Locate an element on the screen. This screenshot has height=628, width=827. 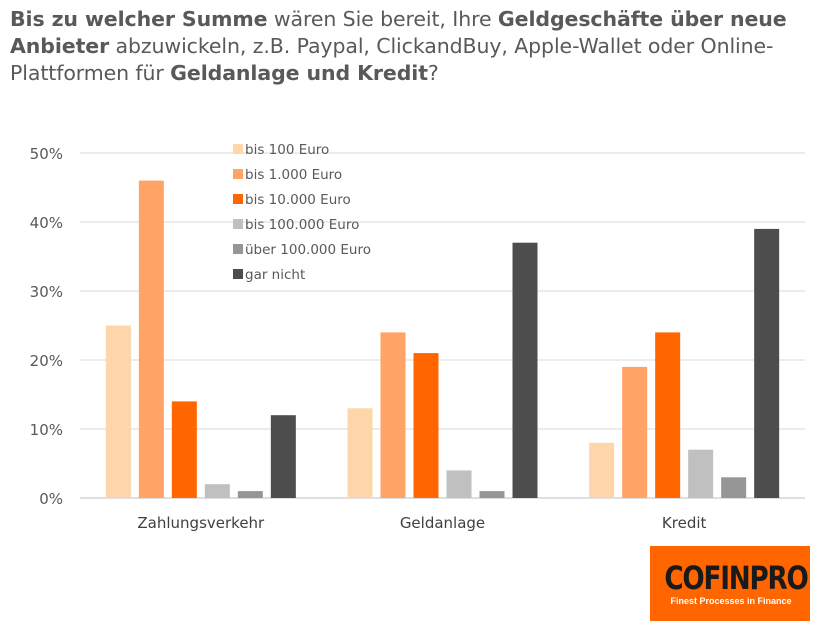
legend-label: bis 100 Euro is located at coordinates (287, 150).